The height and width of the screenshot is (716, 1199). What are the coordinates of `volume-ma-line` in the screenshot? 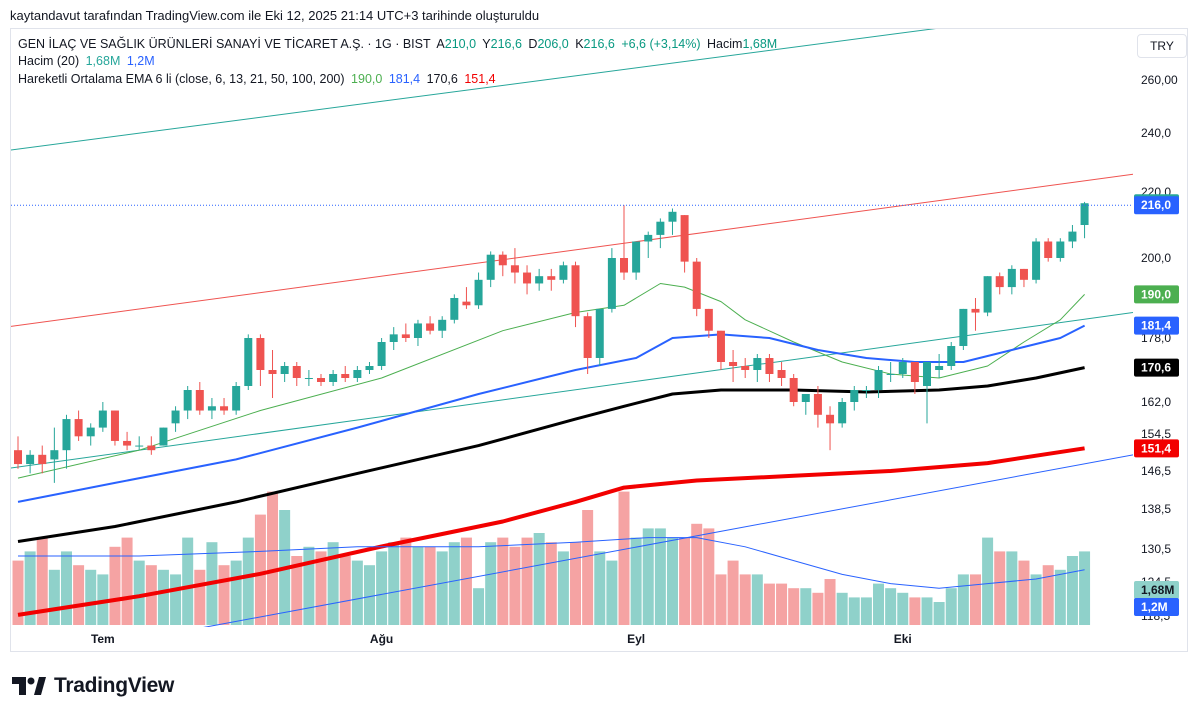 It's located at (551, 563).